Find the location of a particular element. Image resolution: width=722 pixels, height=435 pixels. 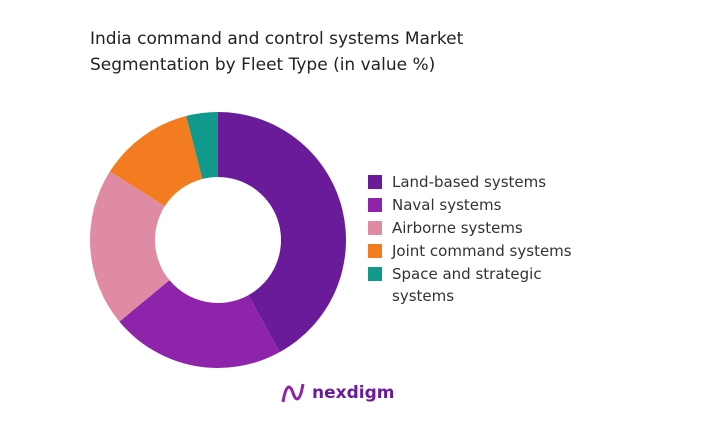

legend-item: Space and strategic systems is located at coordinates (488, 285).